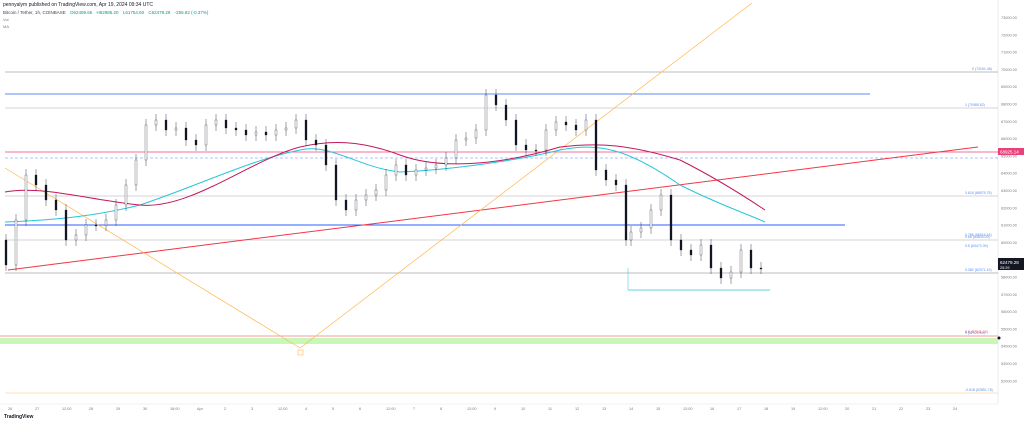 This screenshot has height=426, width=1024. Describe the element at coordinates (1009, 347) in the screenshot. I see `price-tick-label: 54000.00` at that location.